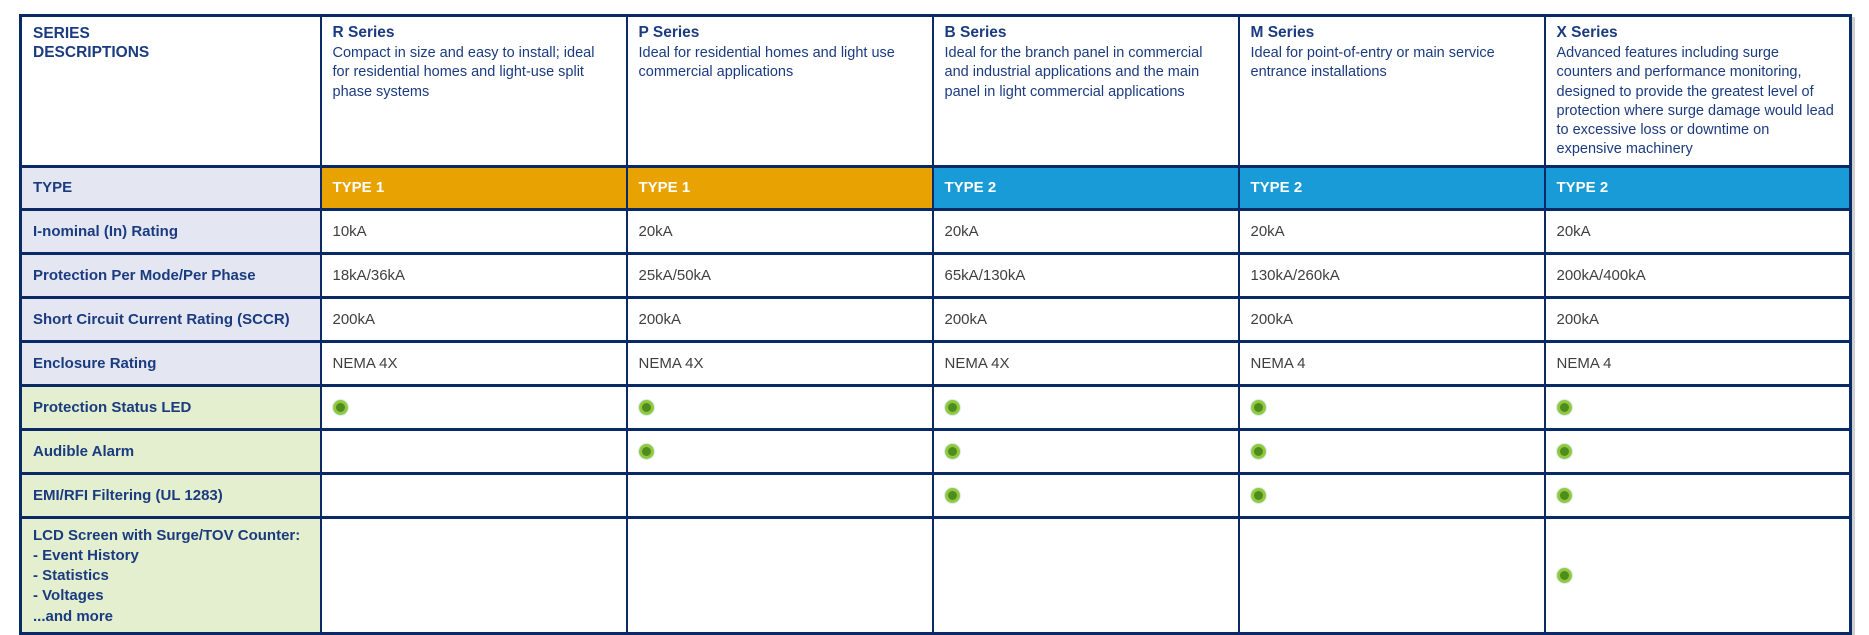 This screenshot has height=635, width=1869. I want to click on spec-value-cell: 10kA, so click(473, 231).